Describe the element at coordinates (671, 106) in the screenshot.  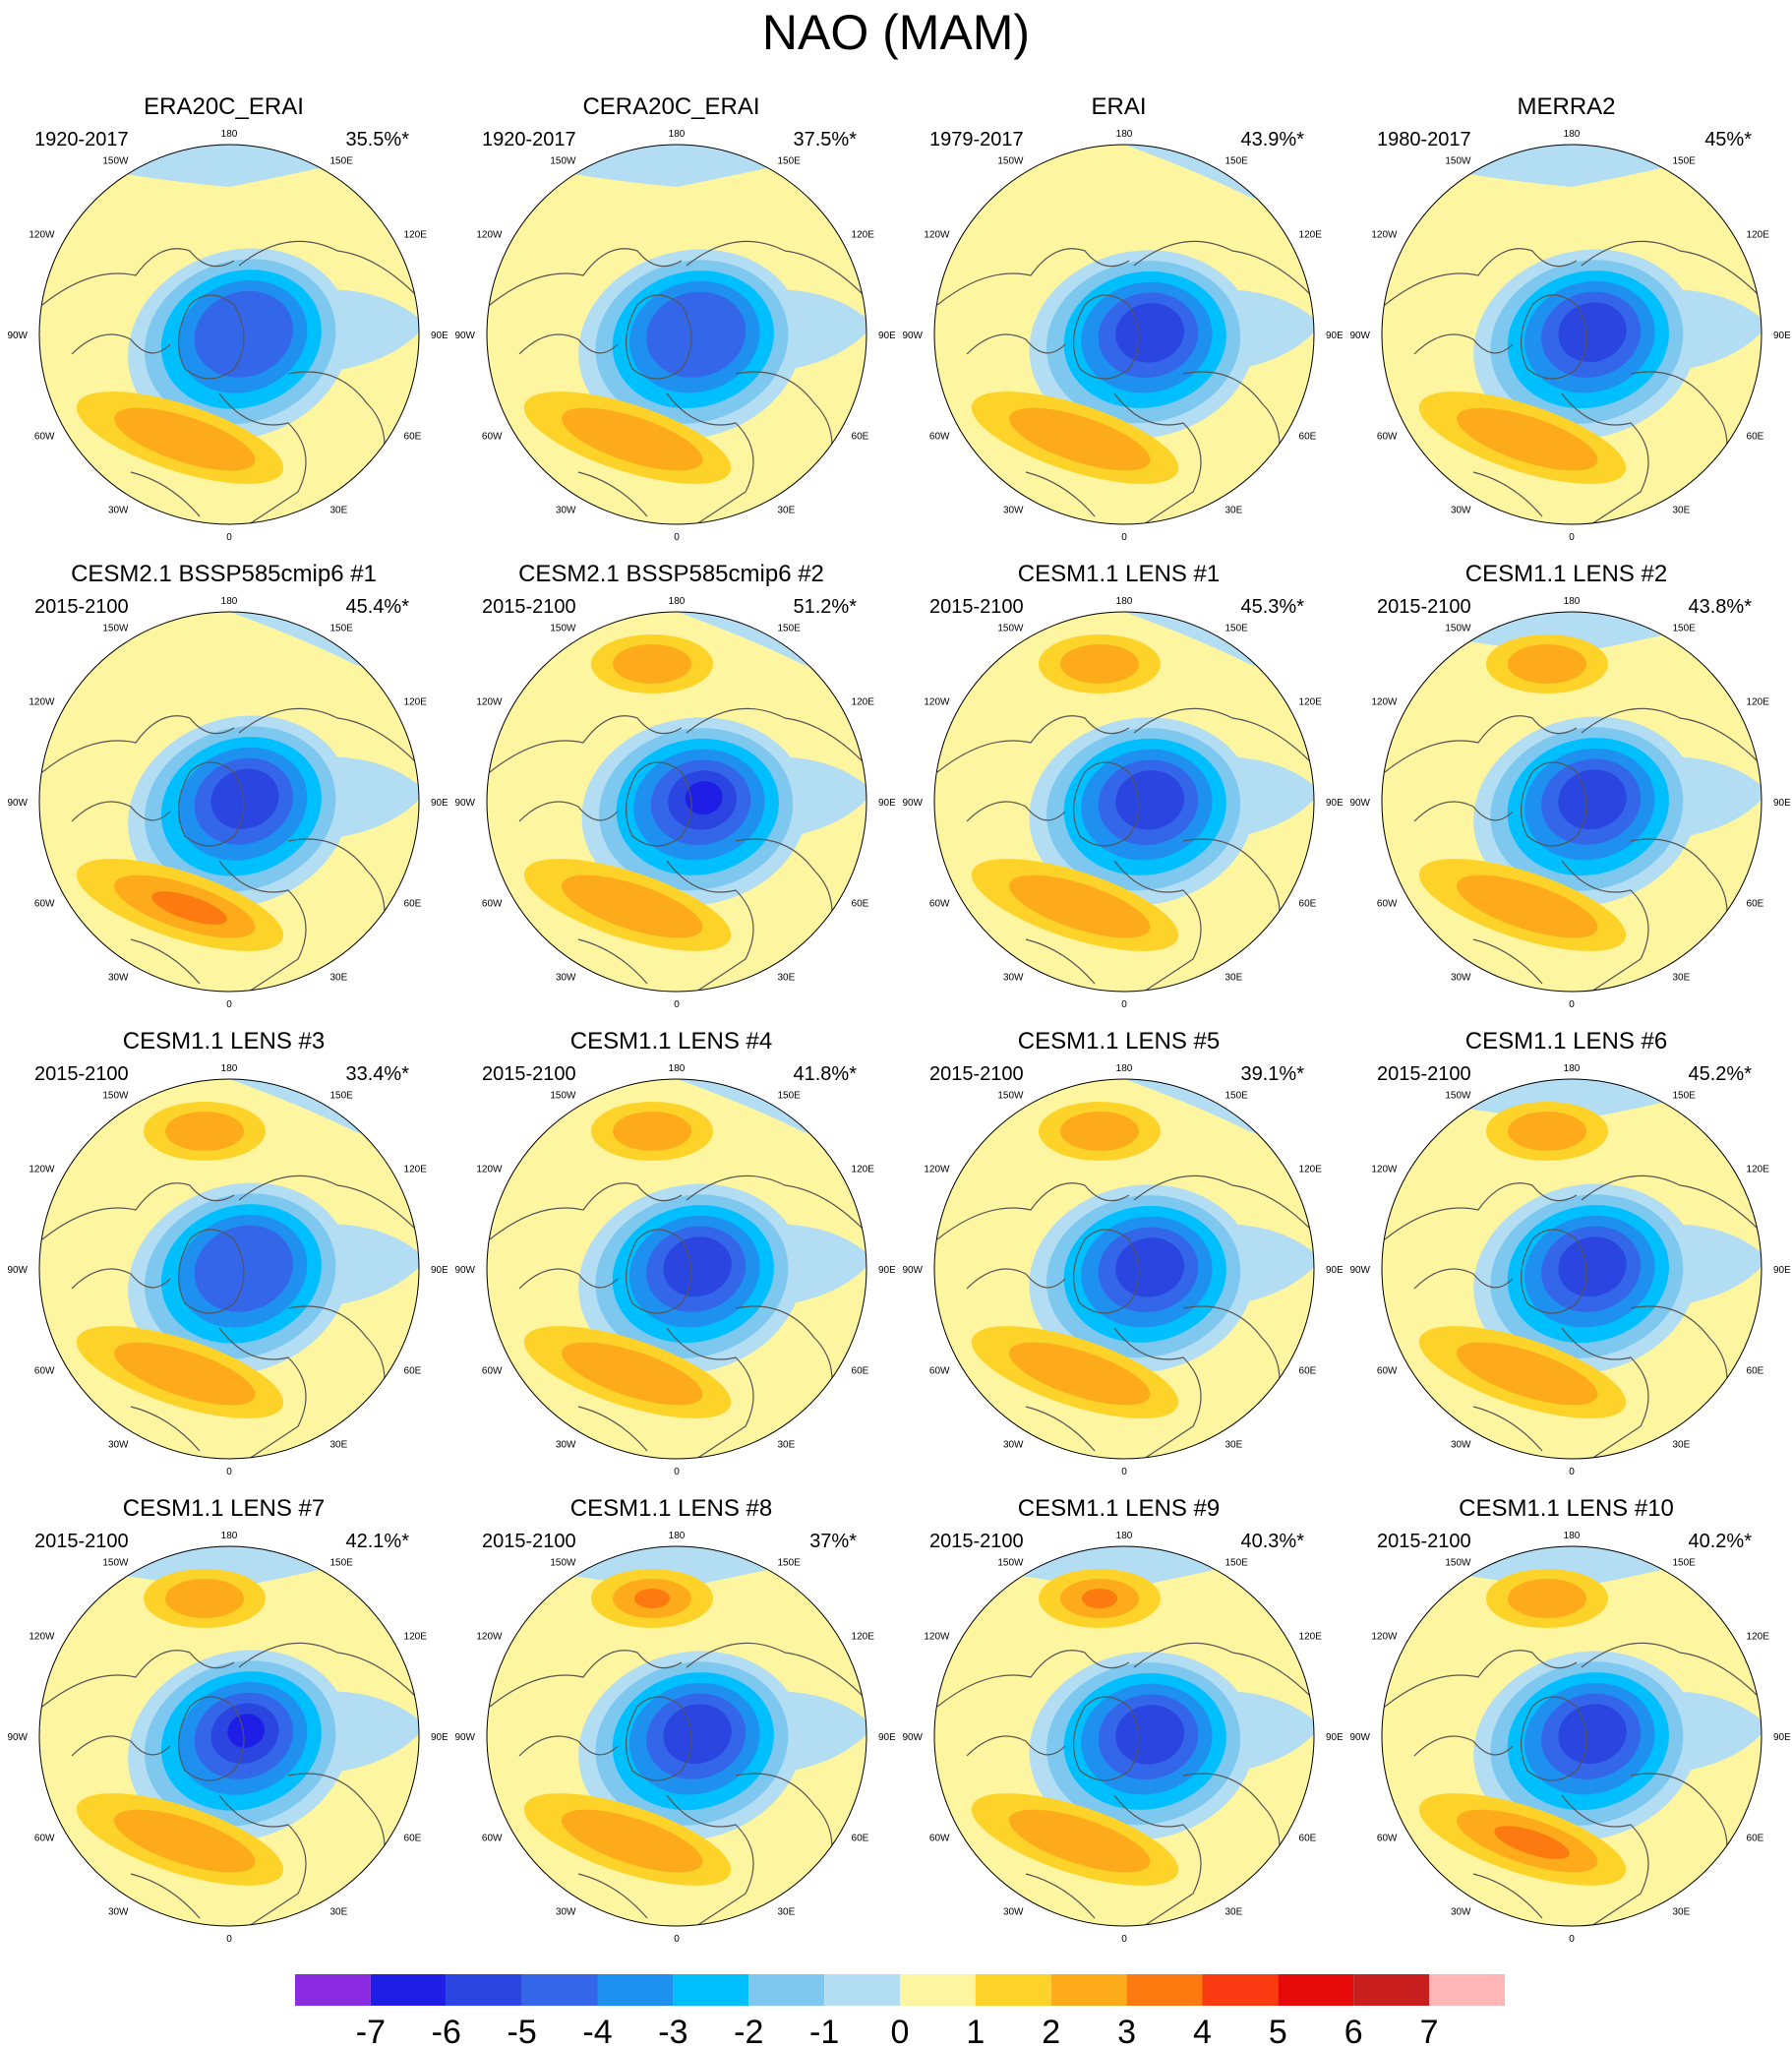
I see `panel-title: CERA20C_ERAI` at that location.